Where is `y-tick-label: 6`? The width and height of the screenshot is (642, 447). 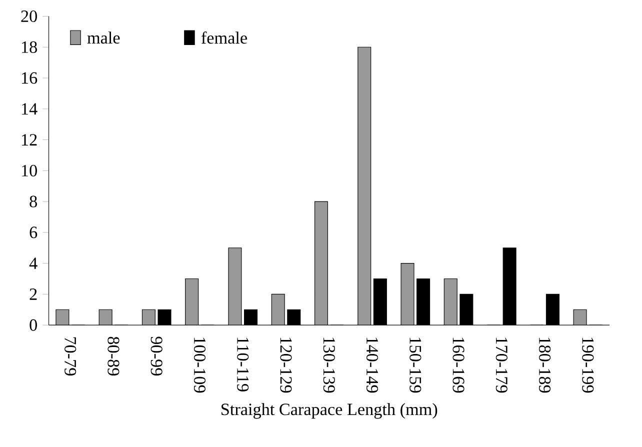
y-tick-label: 6 is located at coordinates (34, 232).